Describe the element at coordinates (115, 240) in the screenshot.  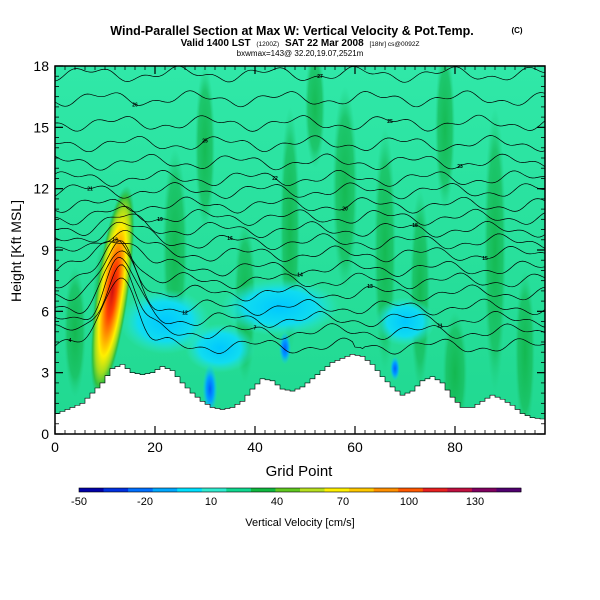
I see `isentrope-label-5: 13` at that location.